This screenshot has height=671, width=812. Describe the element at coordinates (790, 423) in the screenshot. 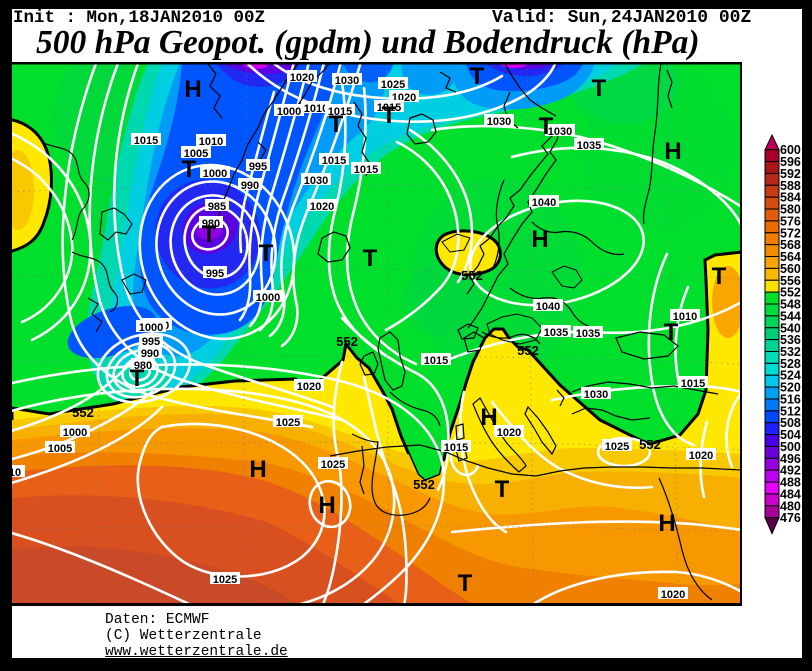

I see `svg-text: 508` at that location.